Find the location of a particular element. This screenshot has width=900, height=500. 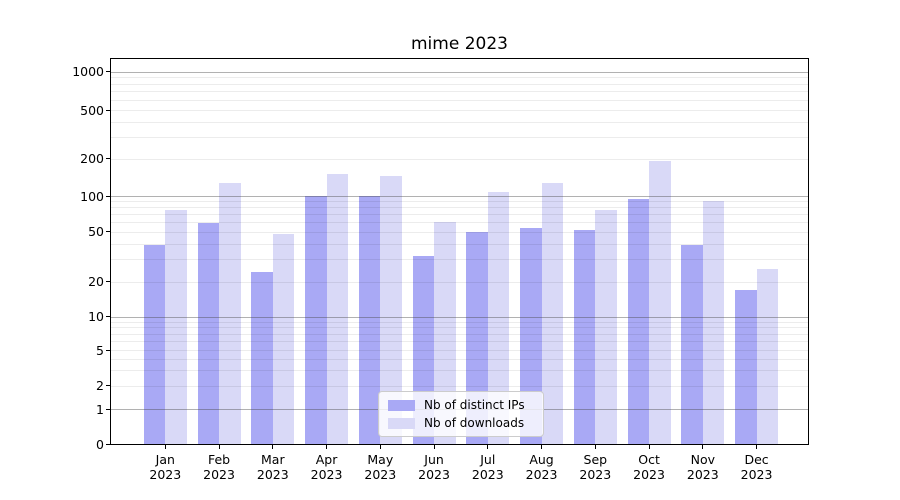

x-tick-label: Jun 2023 is located at coordinates (434, 467).